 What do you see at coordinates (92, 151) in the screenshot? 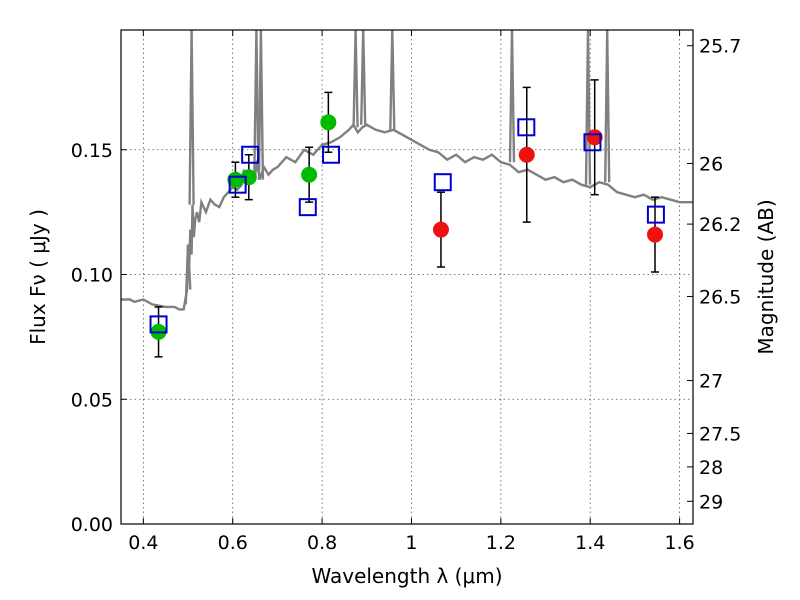
I see `y-tick-label: 0.15` at bounding box center [92, 151].